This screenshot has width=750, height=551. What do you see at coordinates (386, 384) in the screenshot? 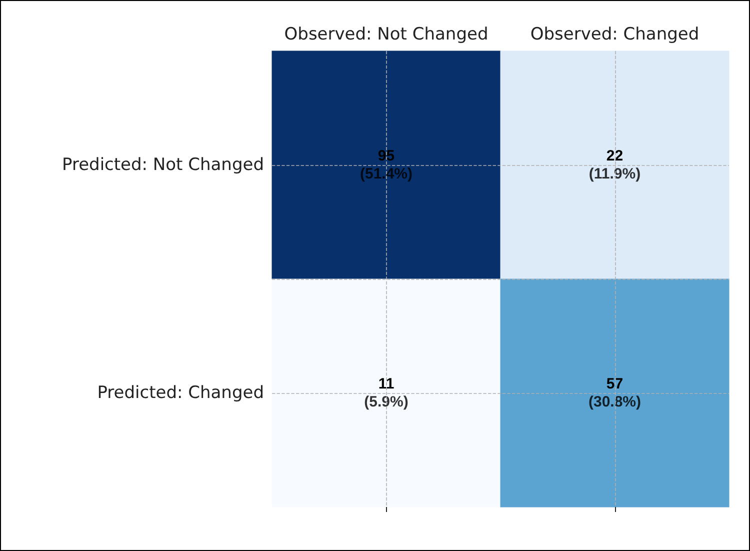
I see `data-label: 11` at bounding box center [386, 384].